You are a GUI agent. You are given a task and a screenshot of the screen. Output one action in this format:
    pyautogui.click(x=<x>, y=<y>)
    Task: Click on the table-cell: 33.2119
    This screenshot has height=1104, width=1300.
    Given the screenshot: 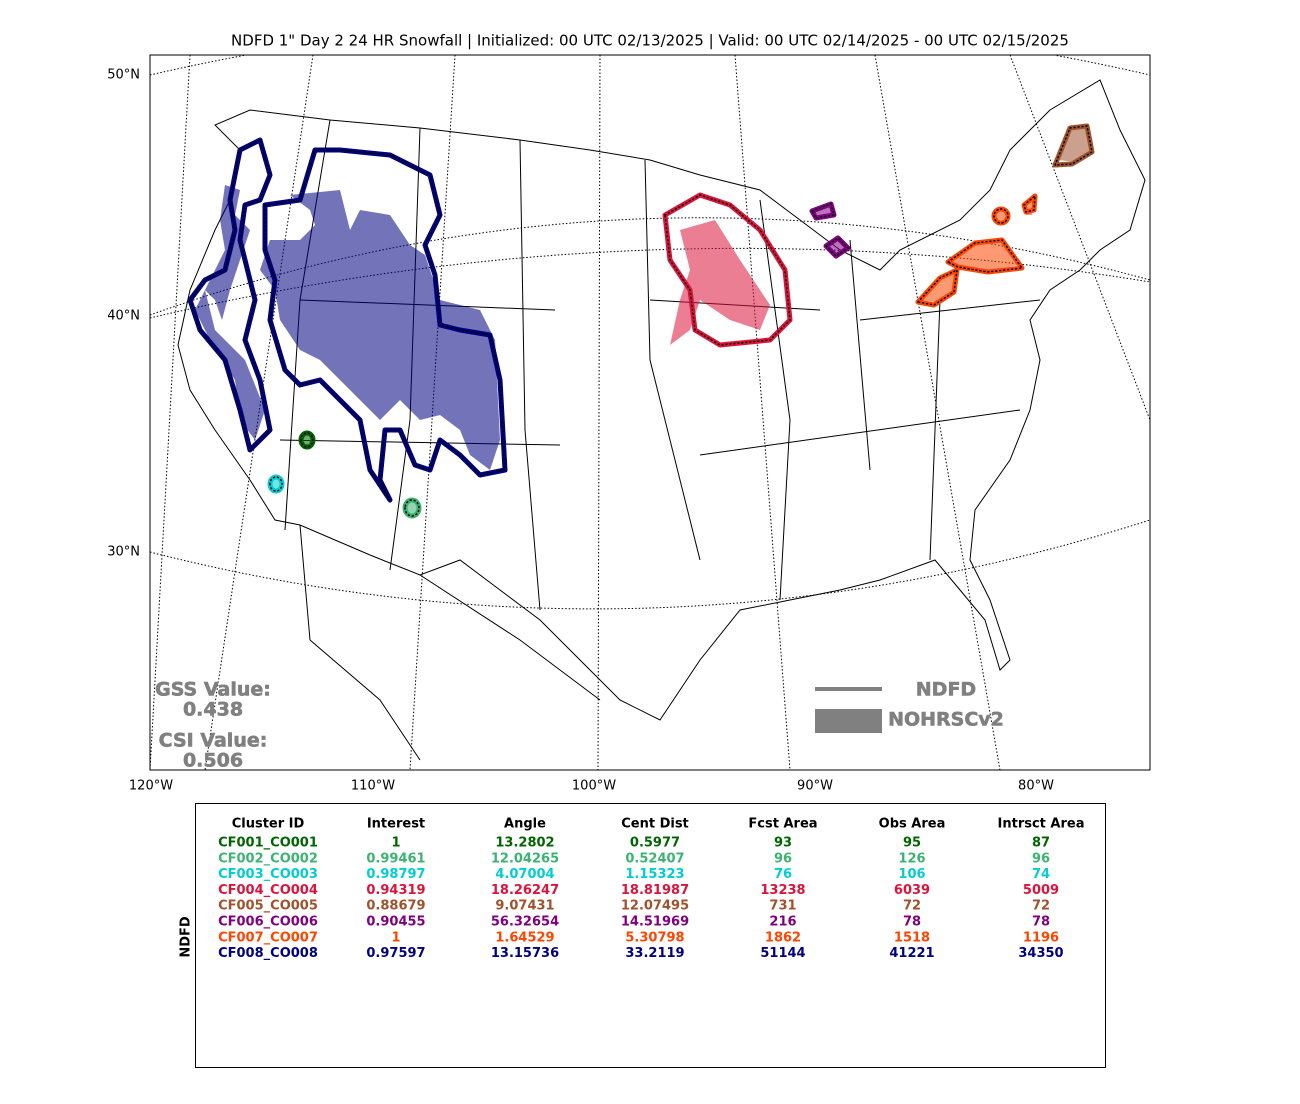 What is the action you would take?
    pyautogui.click(x=654, y=953)
    